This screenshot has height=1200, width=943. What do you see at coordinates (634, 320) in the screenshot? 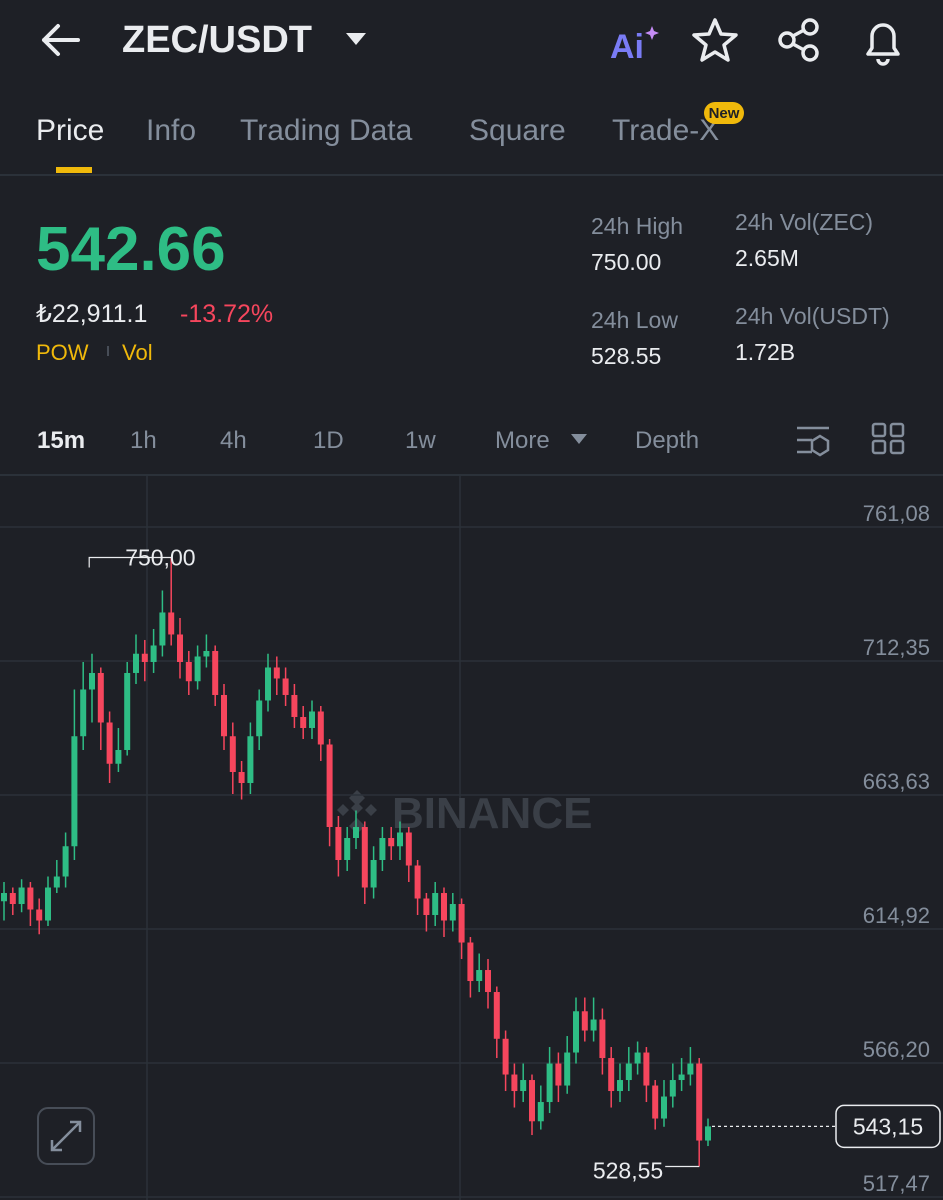
I see `stat-label: 24h Low` at bounding box center [634, 320].